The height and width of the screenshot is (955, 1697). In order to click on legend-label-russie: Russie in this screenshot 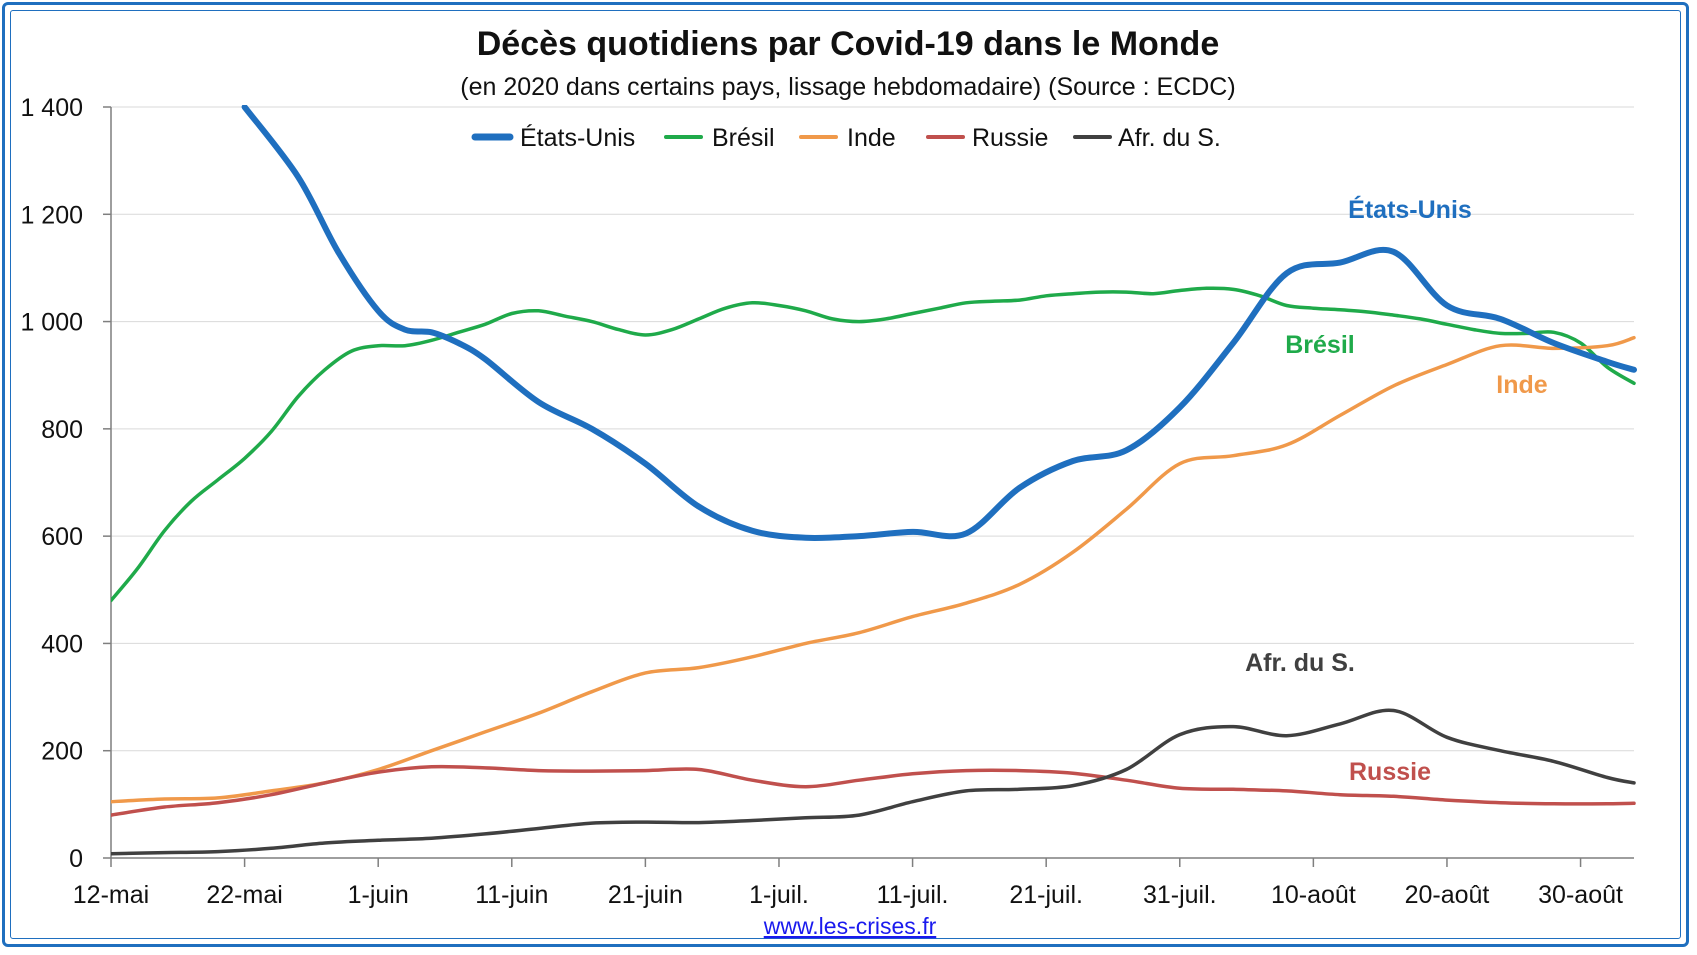, I will do `click(1010, 138)`.